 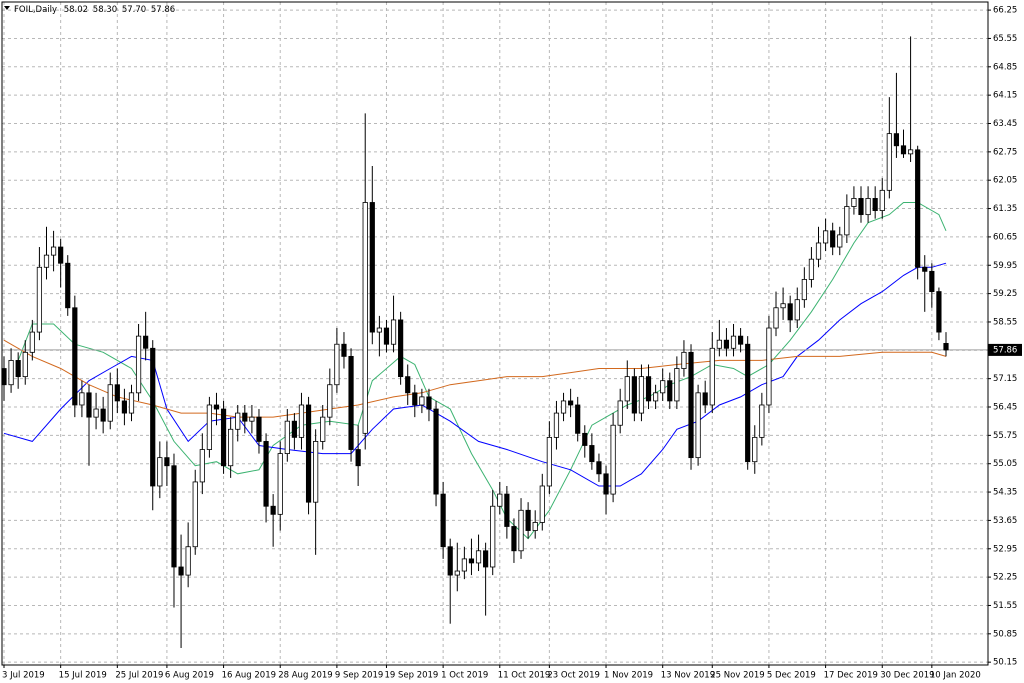 I want to click on price-box, so click(x=1005, y=349).